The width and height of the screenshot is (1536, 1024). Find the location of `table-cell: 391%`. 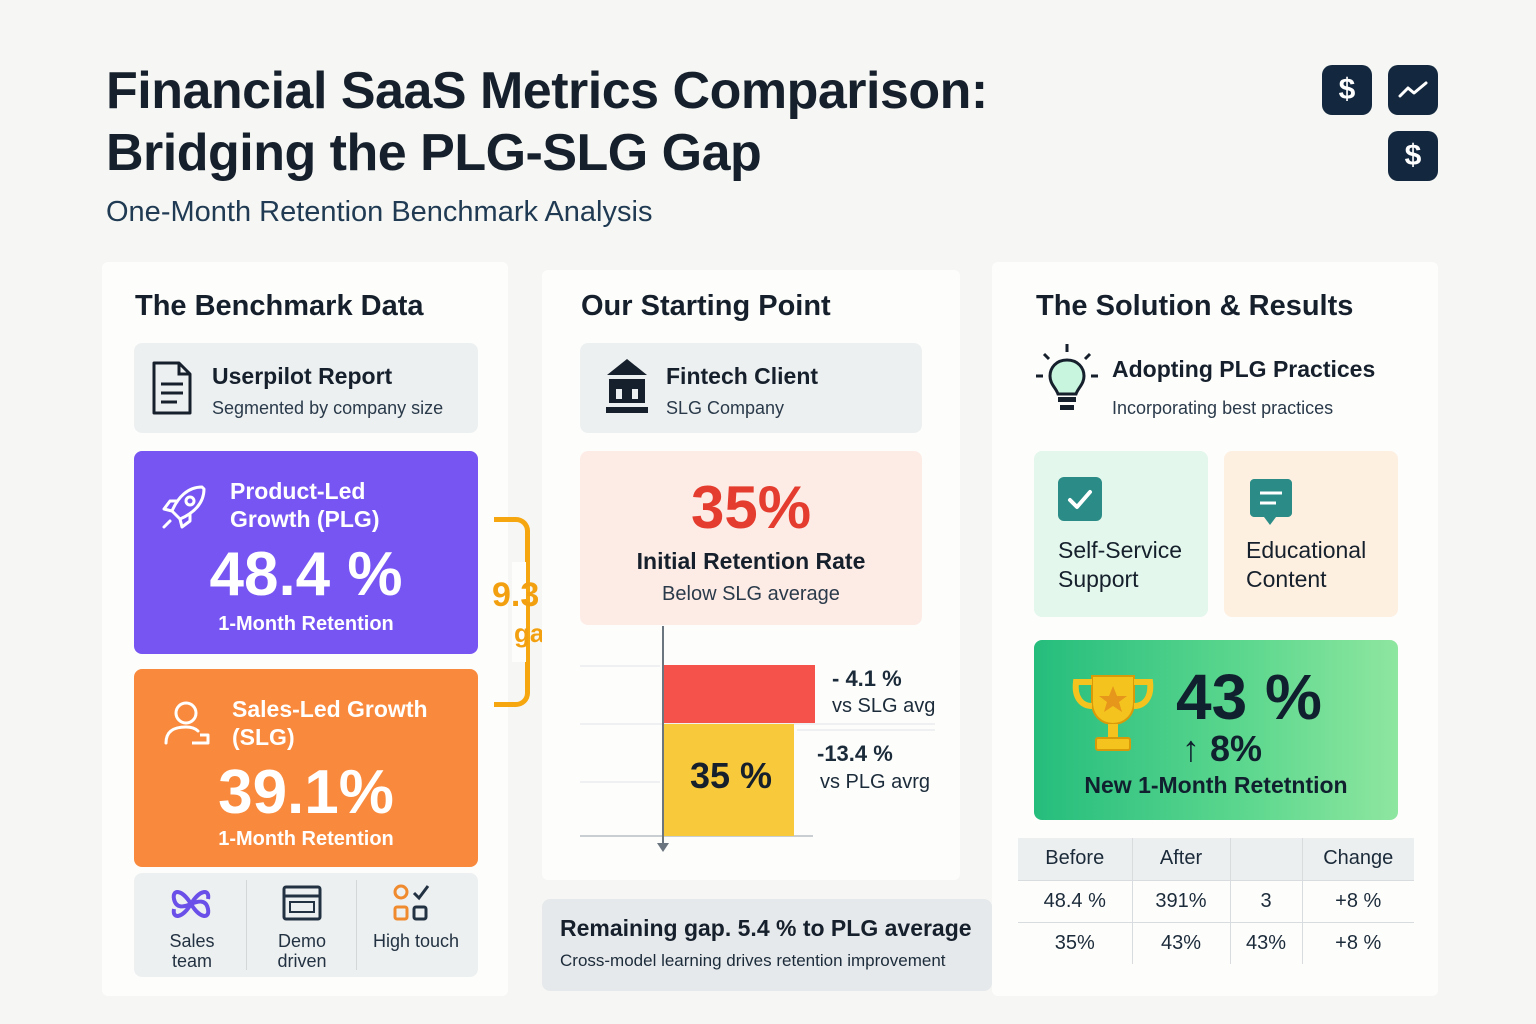

table-cell: 391% is located at coordinates (1181, 900).